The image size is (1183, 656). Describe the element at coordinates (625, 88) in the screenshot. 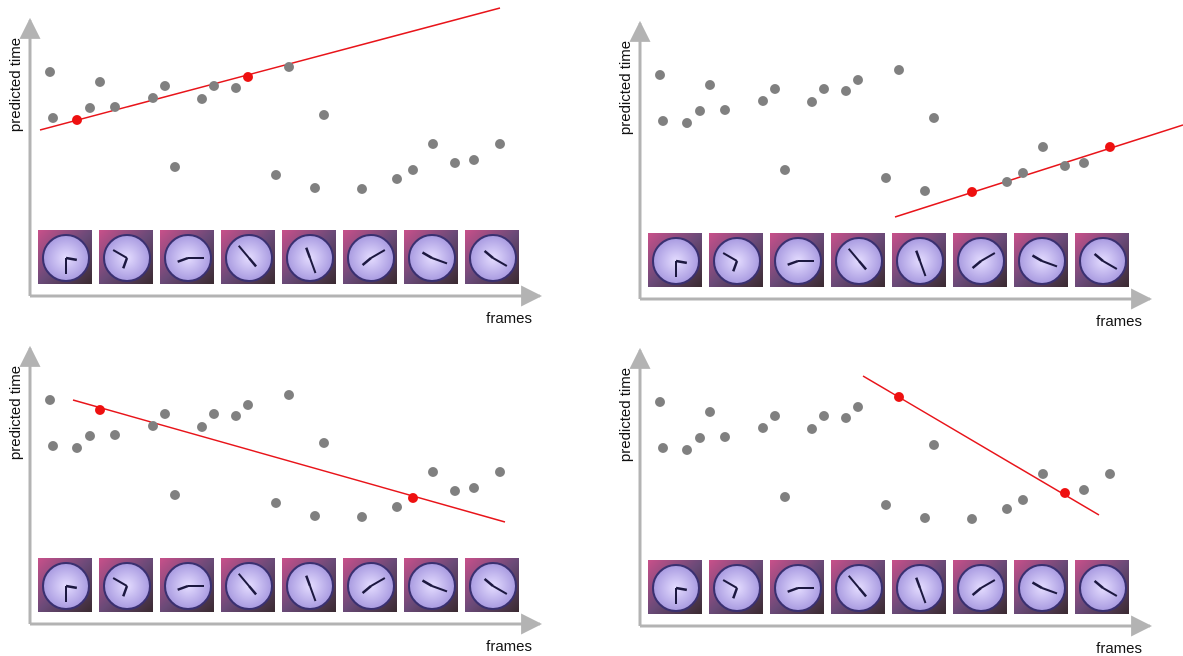

I see `y-axis-label: predicted time` at that location.